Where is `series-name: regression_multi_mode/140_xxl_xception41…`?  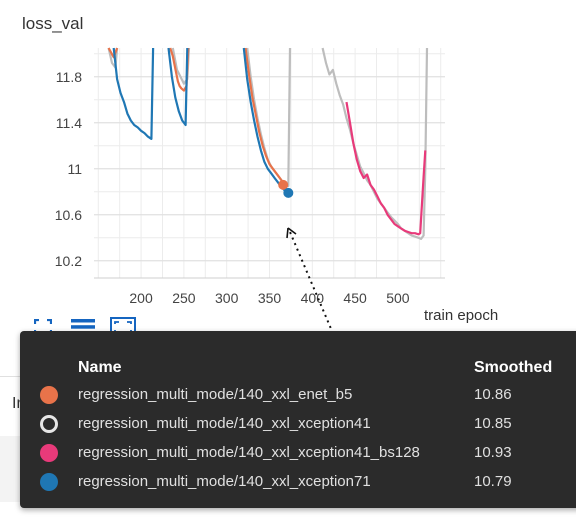
series-name: regression_multi_mode/140_xxl_xception41… is located at coordinates (249, 452).